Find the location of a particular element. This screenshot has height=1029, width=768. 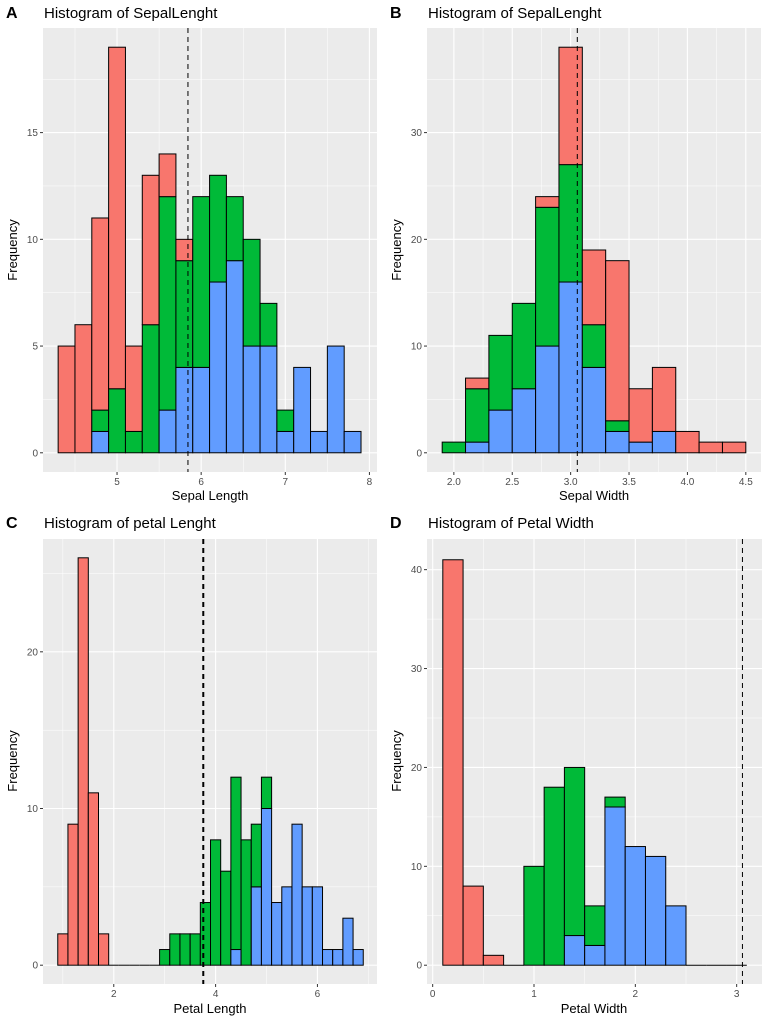

chart-title: Histogram of petal Lenght is located at coordinates (130, 523).